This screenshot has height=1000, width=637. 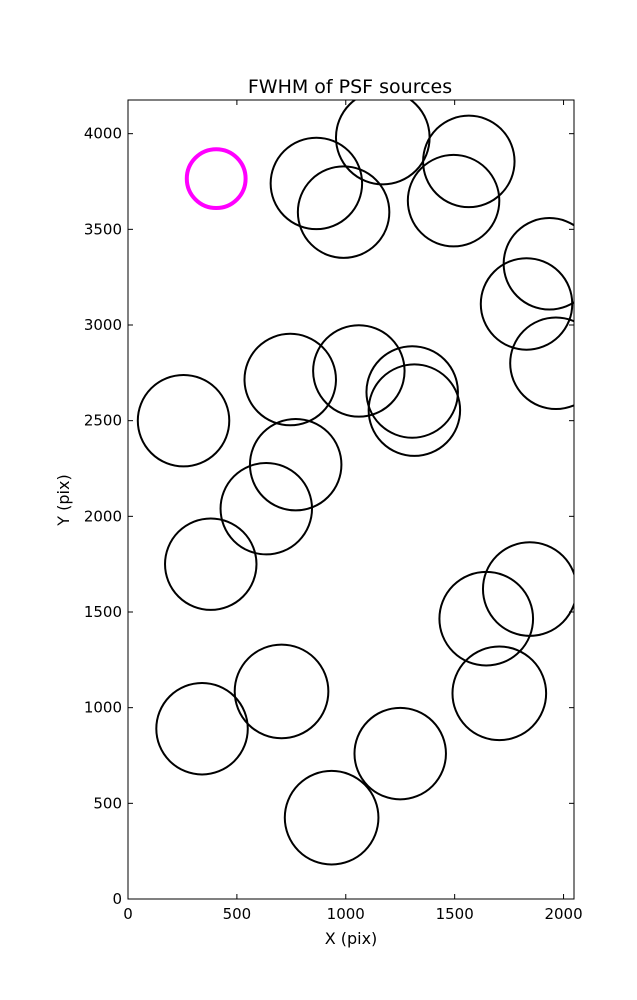 I want to click on y-tick-label: 0, so click(x=117, y=899).